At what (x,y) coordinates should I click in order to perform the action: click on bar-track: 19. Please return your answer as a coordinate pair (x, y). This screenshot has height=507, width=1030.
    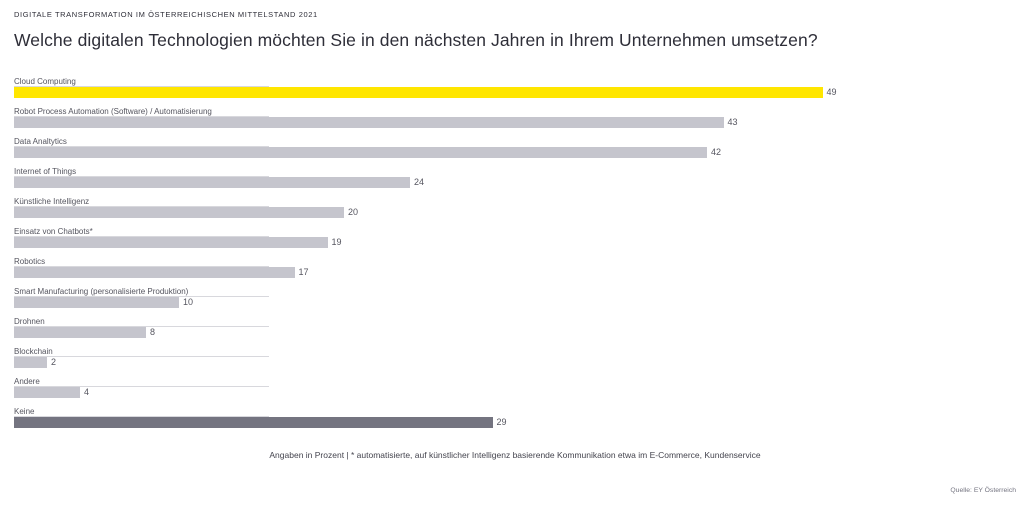
    Looking at the image, I should click on (515, 242).